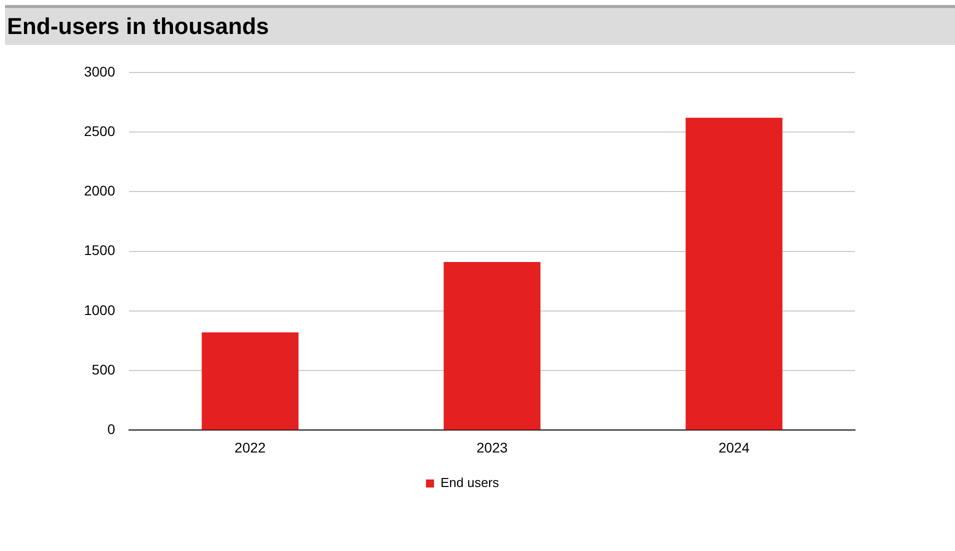  Describe the element at coordinates (492, 447) in the screenshot. I see `x-tick-label: 2023` at that location.